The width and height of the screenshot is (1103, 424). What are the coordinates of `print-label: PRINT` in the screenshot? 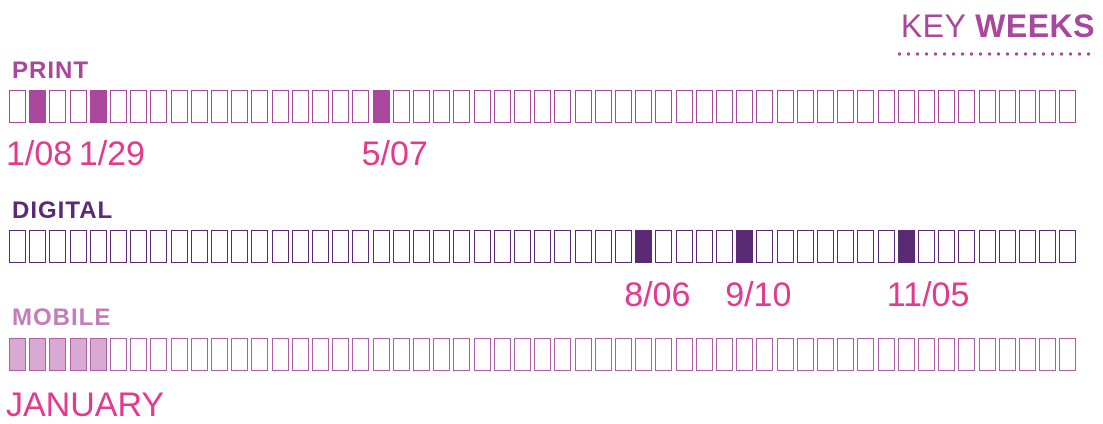 It's located at (50, 70).